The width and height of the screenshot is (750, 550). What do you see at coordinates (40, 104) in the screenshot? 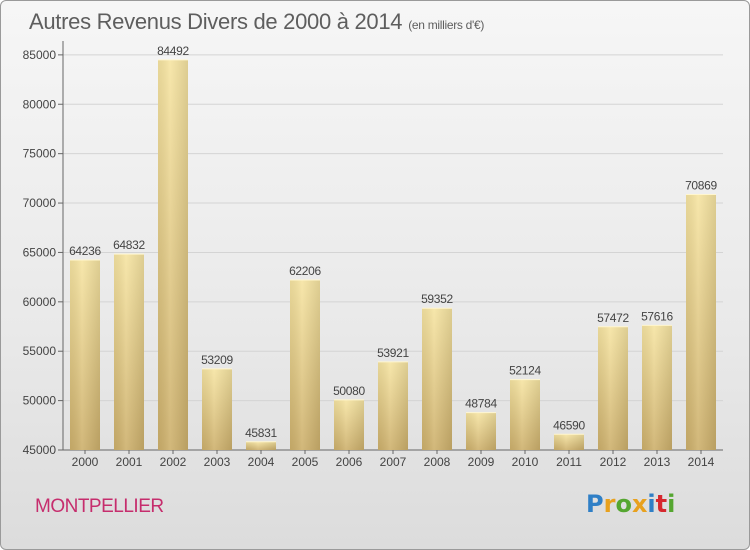
I see `y-tick-label: 80000` at bounding box center [40, 104].